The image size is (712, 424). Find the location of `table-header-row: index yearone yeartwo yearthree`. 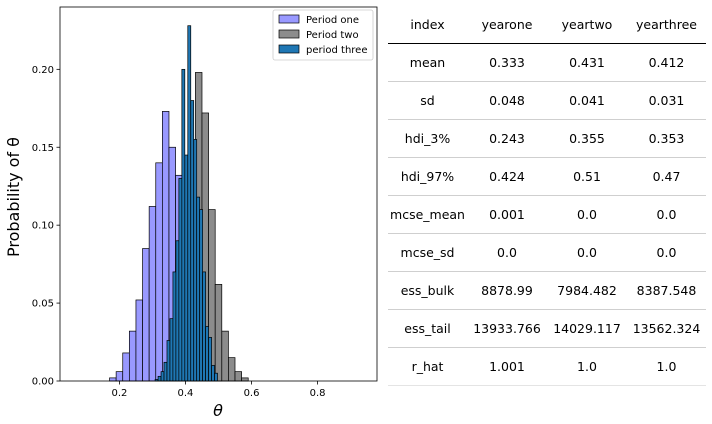

table-header-row: index yearone yeartwo yearthree is located at coordinates (547, 25).